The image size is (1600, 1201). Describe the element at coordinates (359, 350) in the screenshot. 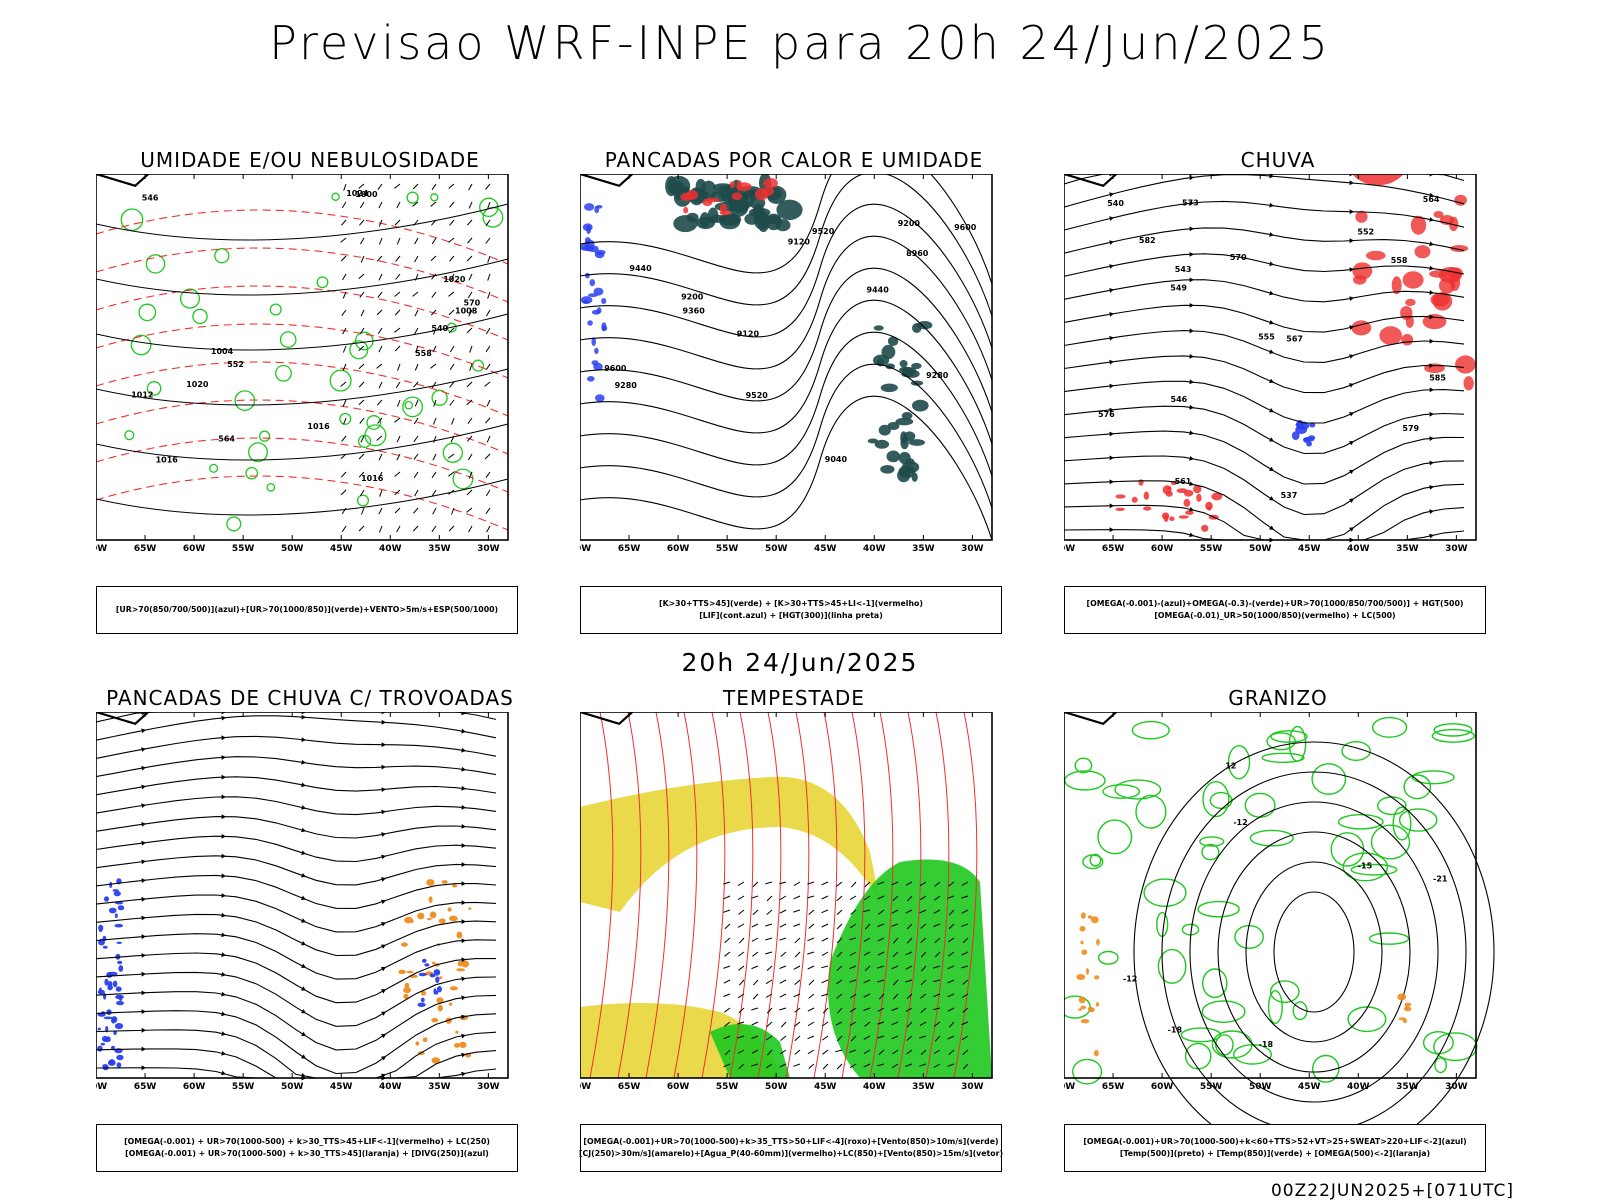

I see `humidity-contour` at that location.